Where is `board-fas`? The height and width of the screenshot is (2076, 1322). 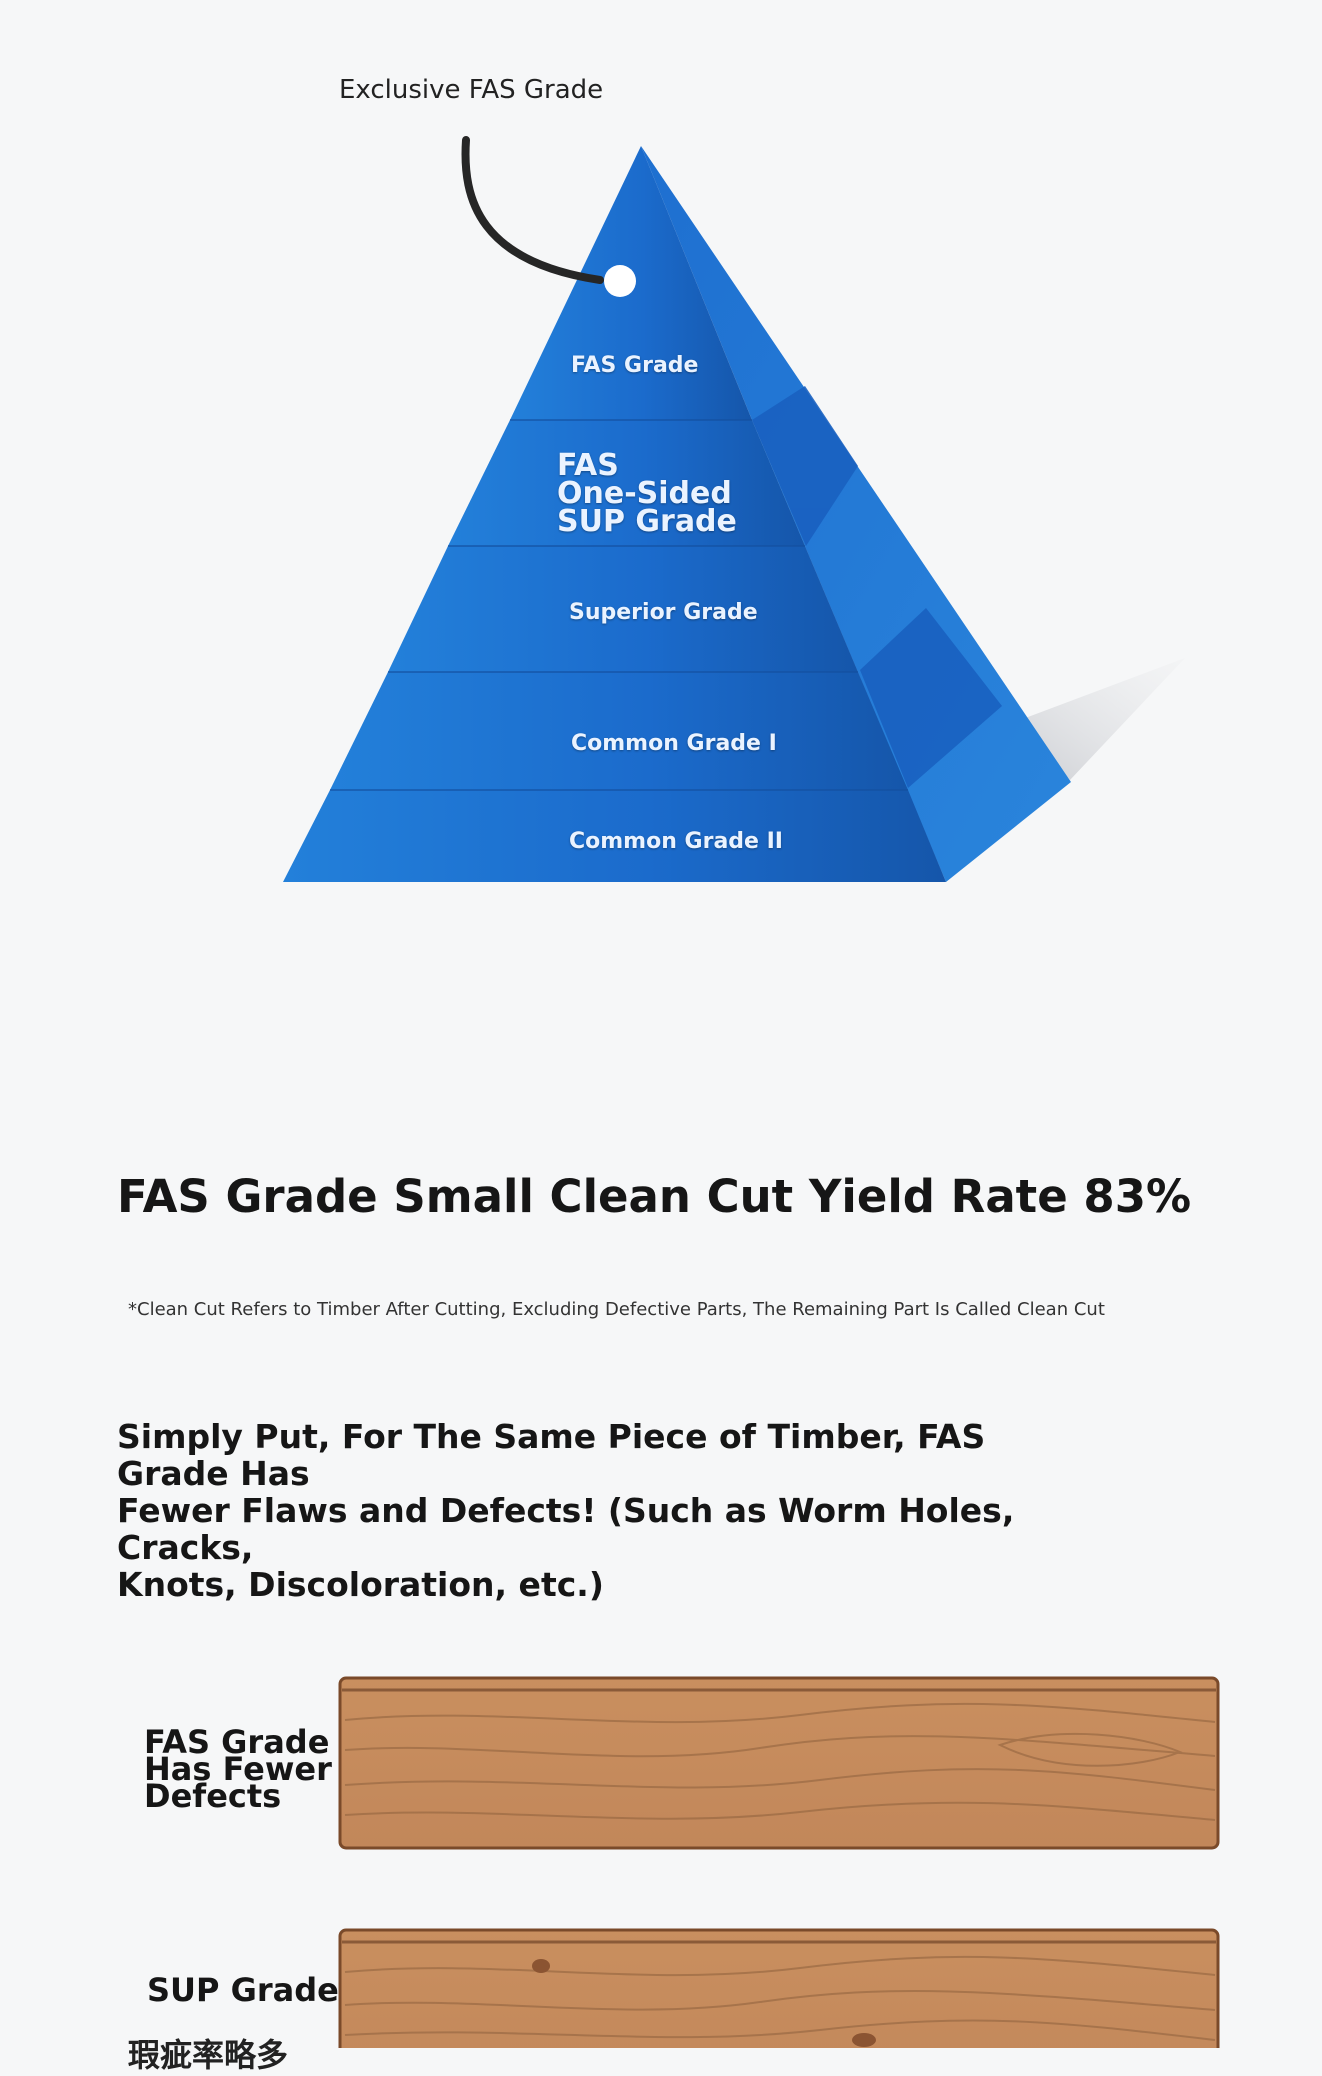
board-fas is located at coordinates (779, 1763).